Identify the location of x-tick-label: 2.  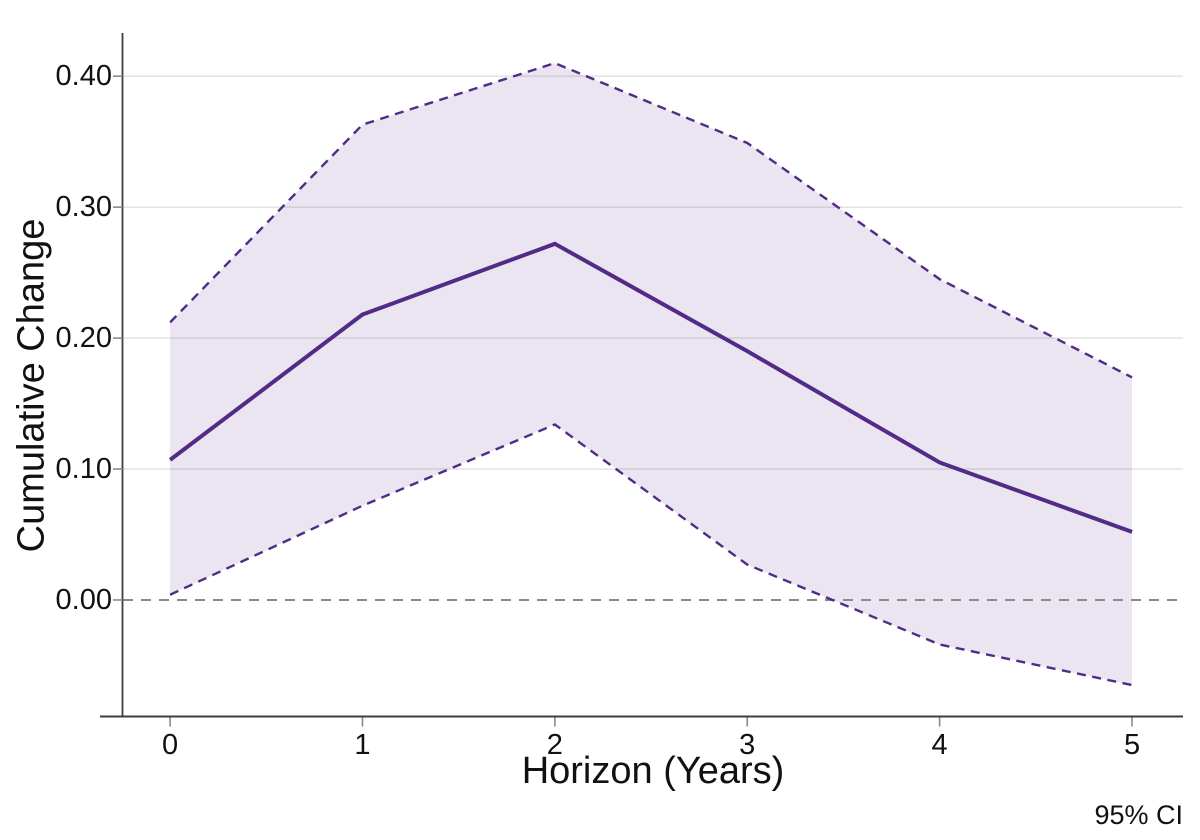
(554, 744).